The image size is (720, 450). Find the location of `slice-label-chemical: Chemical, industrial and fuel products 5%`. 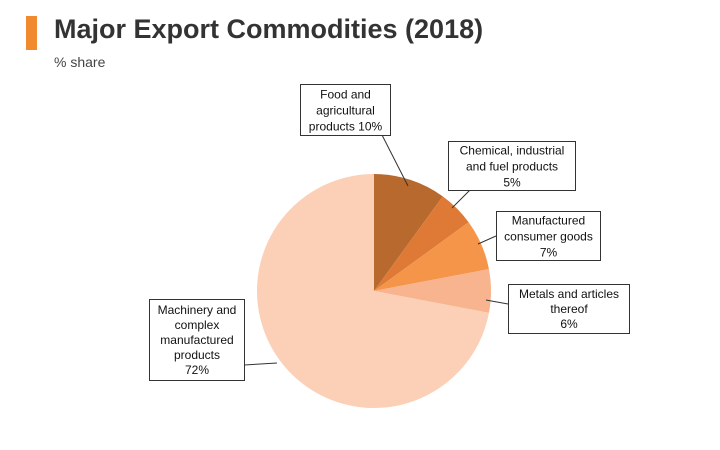

slice-label-chemical: Chemical, industrial and fuel products 5% is located at coordinates (512, 175).